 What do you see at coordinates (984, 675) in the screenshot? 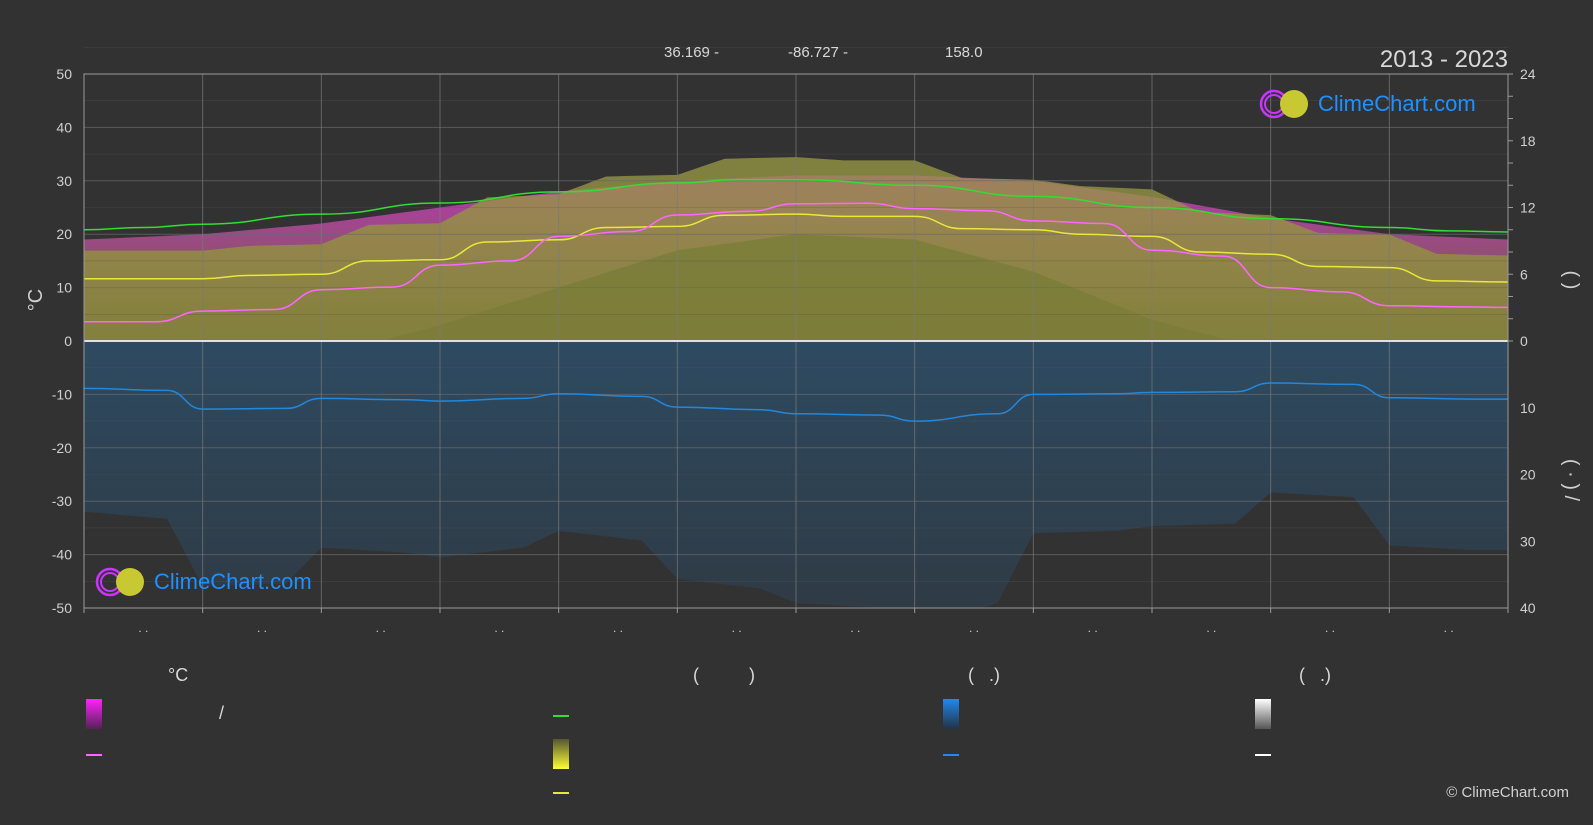
I see `legend-head-precipitation: ( .)` at bounding box center [984, 675].